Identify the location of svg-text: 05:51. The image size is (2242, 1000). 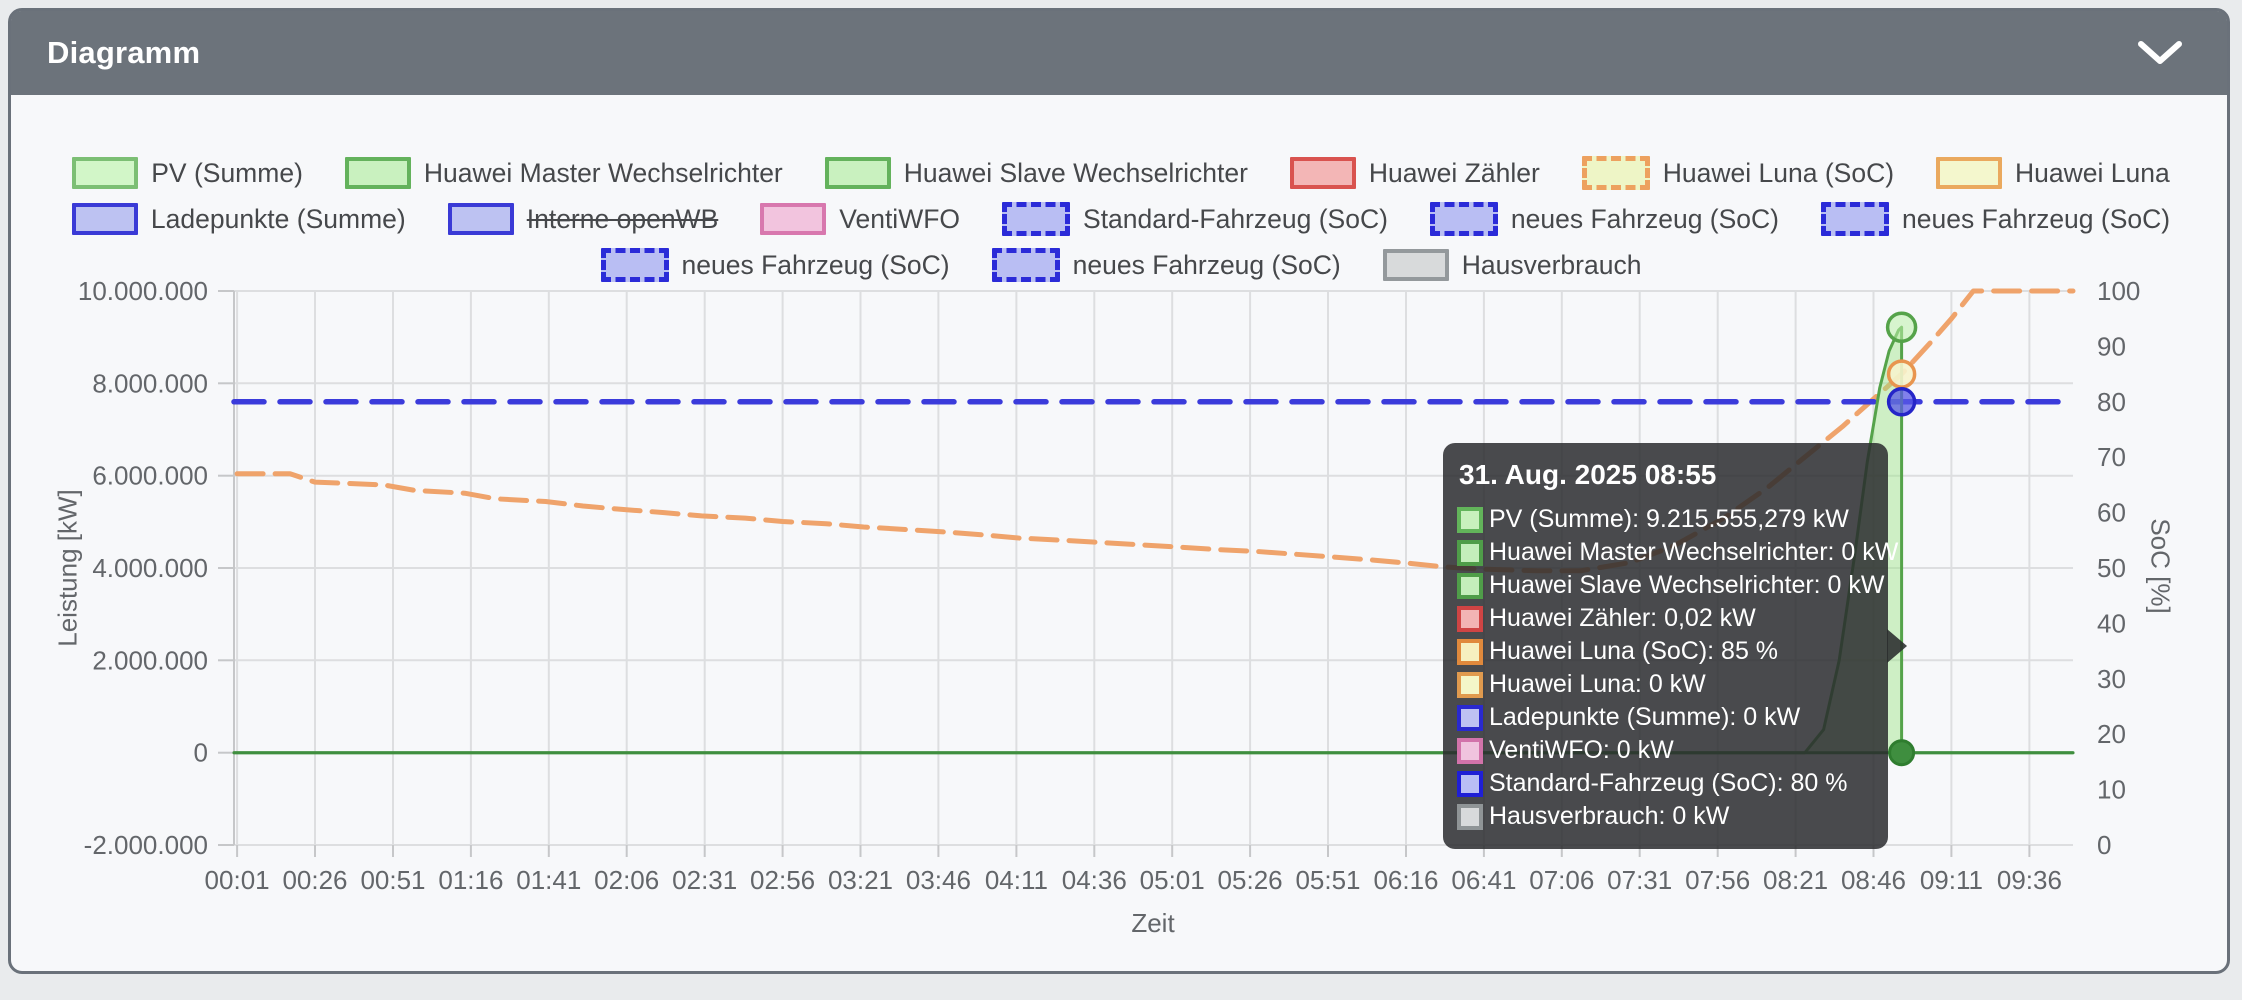
(1327, 880).